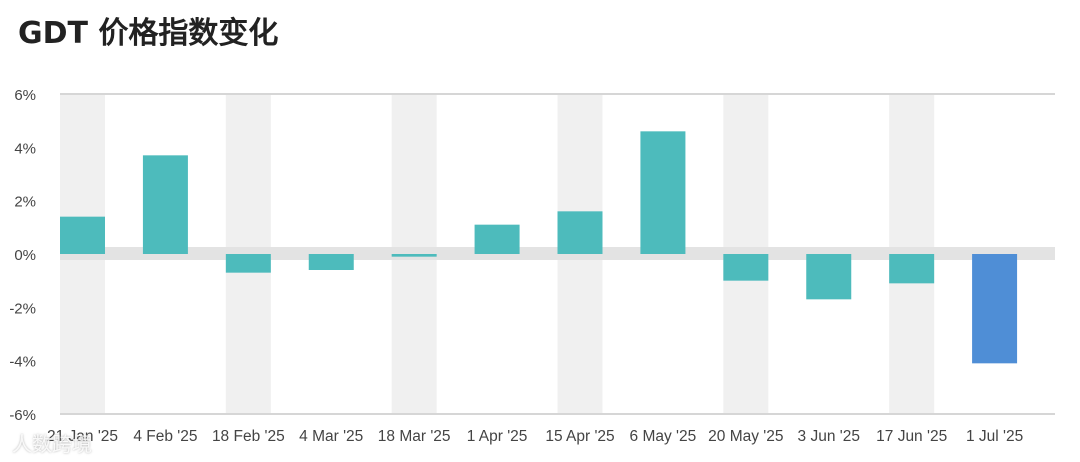  What do you see at coordinates (25, 202) in the screenshot?
I see `y-tick-label: 2%` at bounding box center [25, 202].